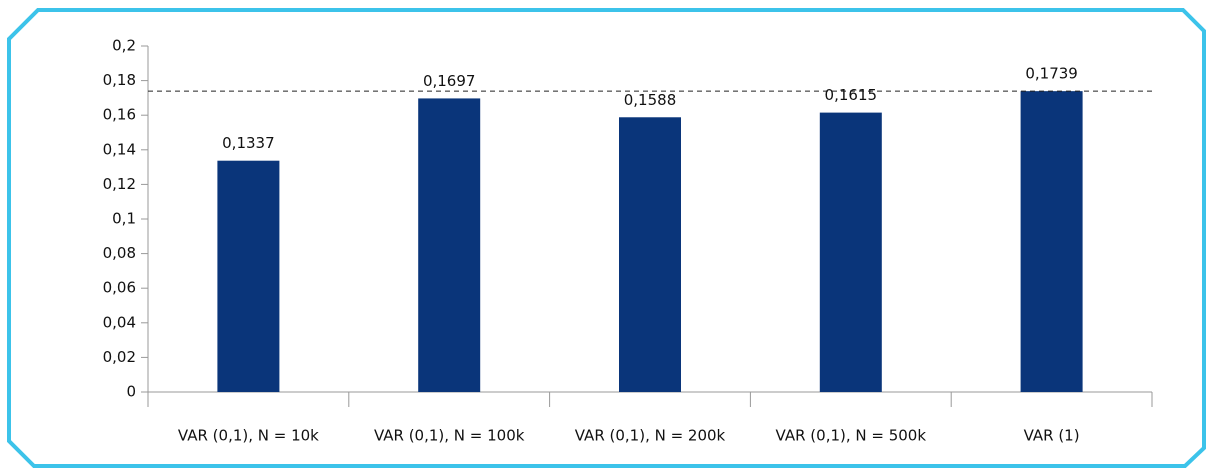 The image size is (1209, 468). I want to click on y-tick-label: 0,14, so click(119, 149).